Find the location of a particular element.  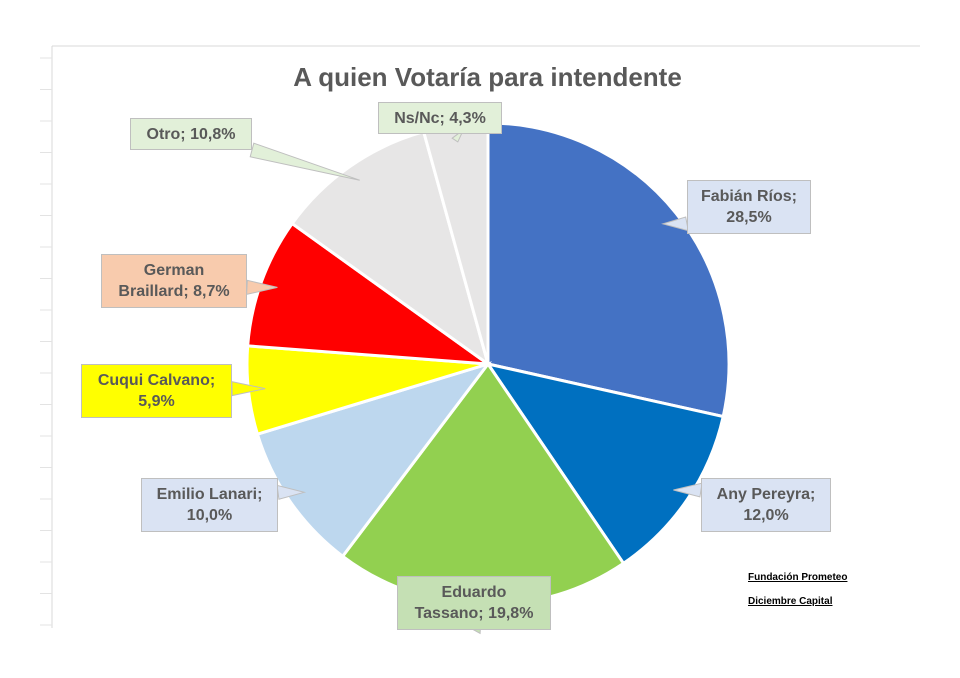

slice-label: German Braillard; 8,7% is located at coordinates (174, 281).